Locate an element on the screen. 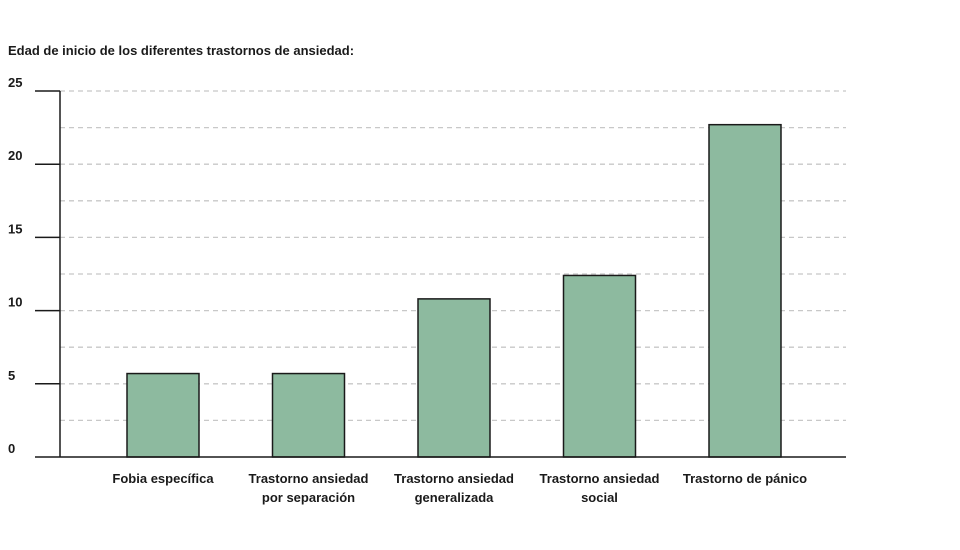  y-tick-label: 20 is located at coordinates (15, 155).